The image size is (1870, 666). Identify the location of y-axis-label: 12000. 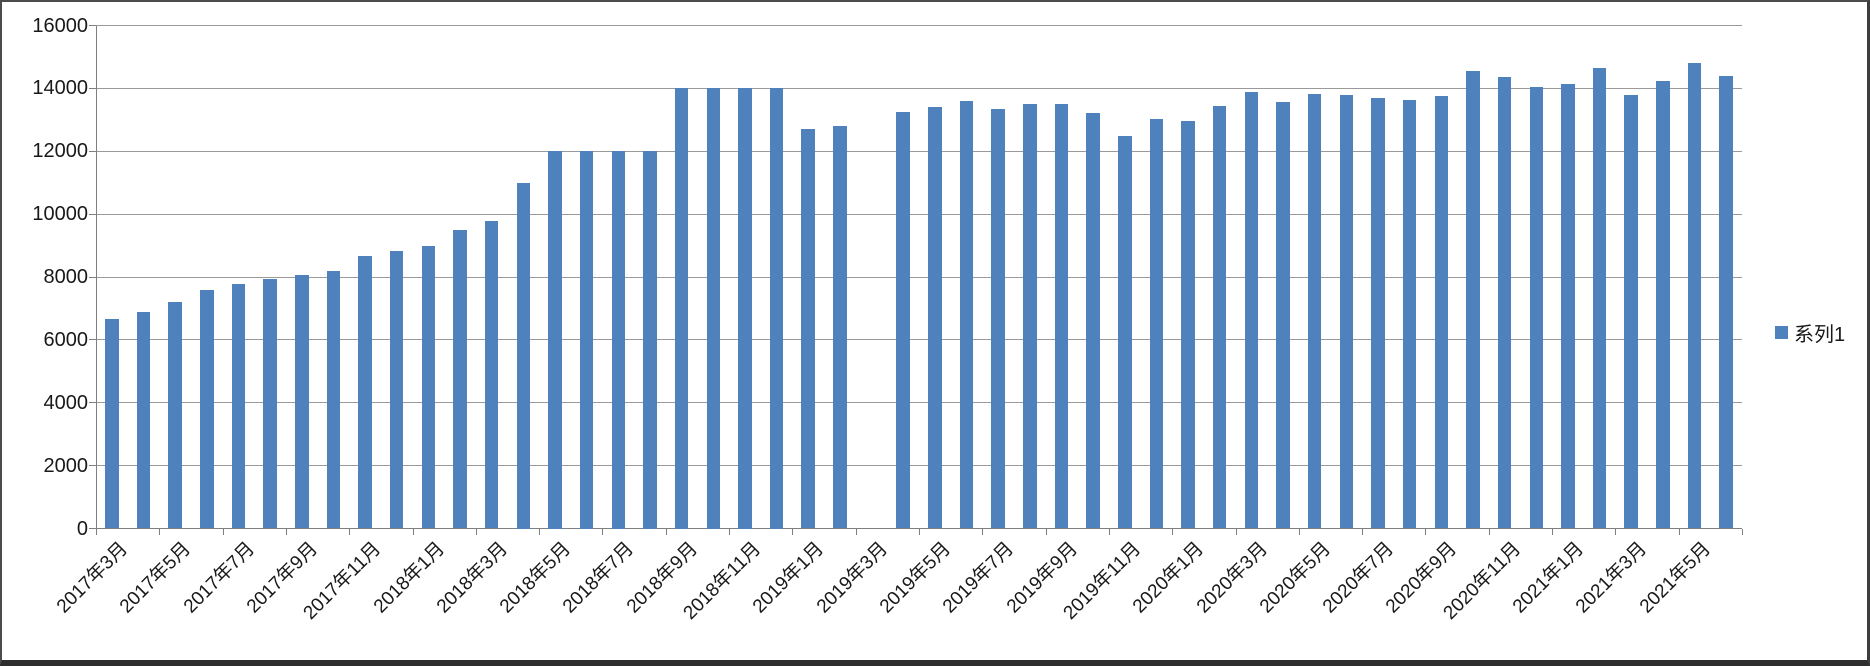
(60, 151).